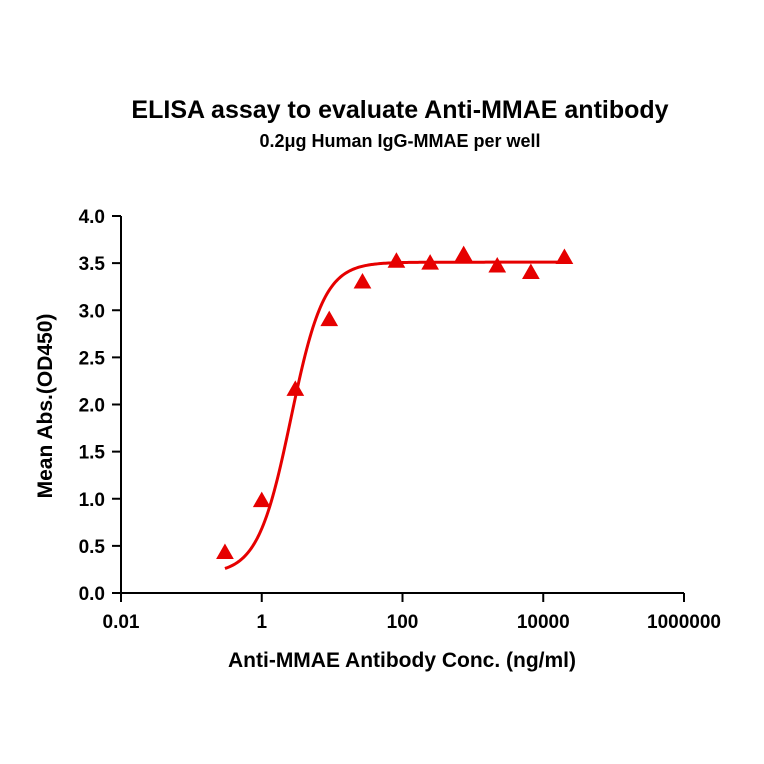 Image resolution: width=764 pixels, height=764 pixels. I want to click on y-tick-label: 3.0, so click(92, 311).